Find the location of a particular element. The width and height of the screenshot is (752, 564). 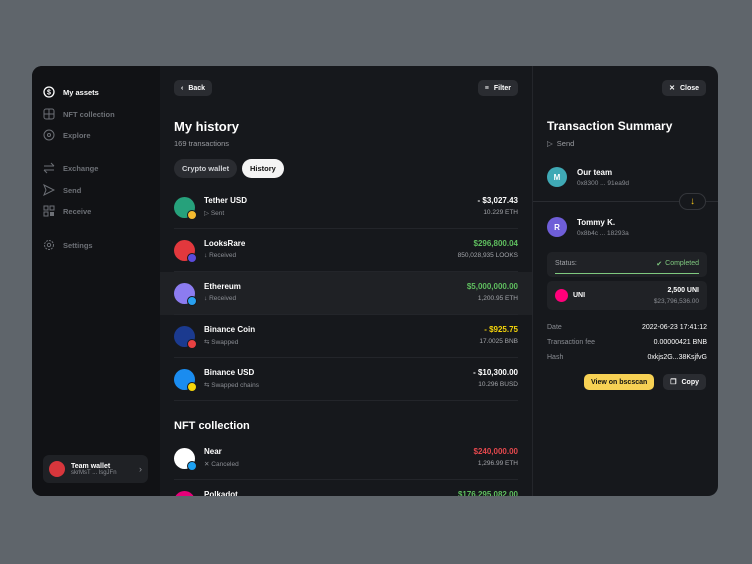

token-box: UNI 2,500 UNI $23,796,536.00 is located at coordinates (627, 295).